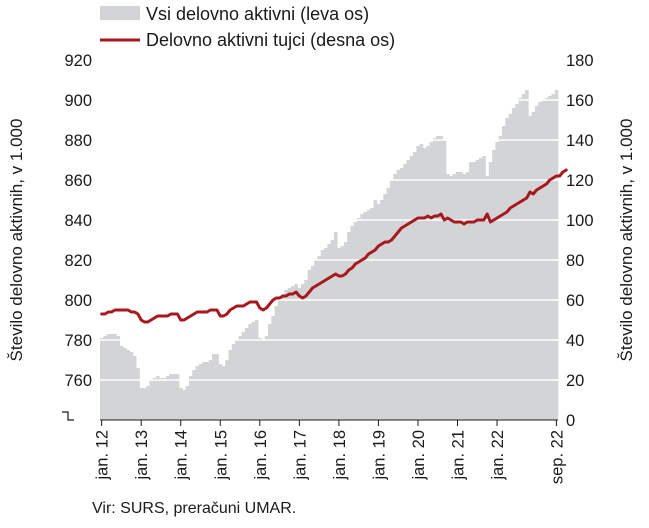 This screenshot has width=649, height=528. I want to click on x-tick-label: jan. 21, so click(459, 455).